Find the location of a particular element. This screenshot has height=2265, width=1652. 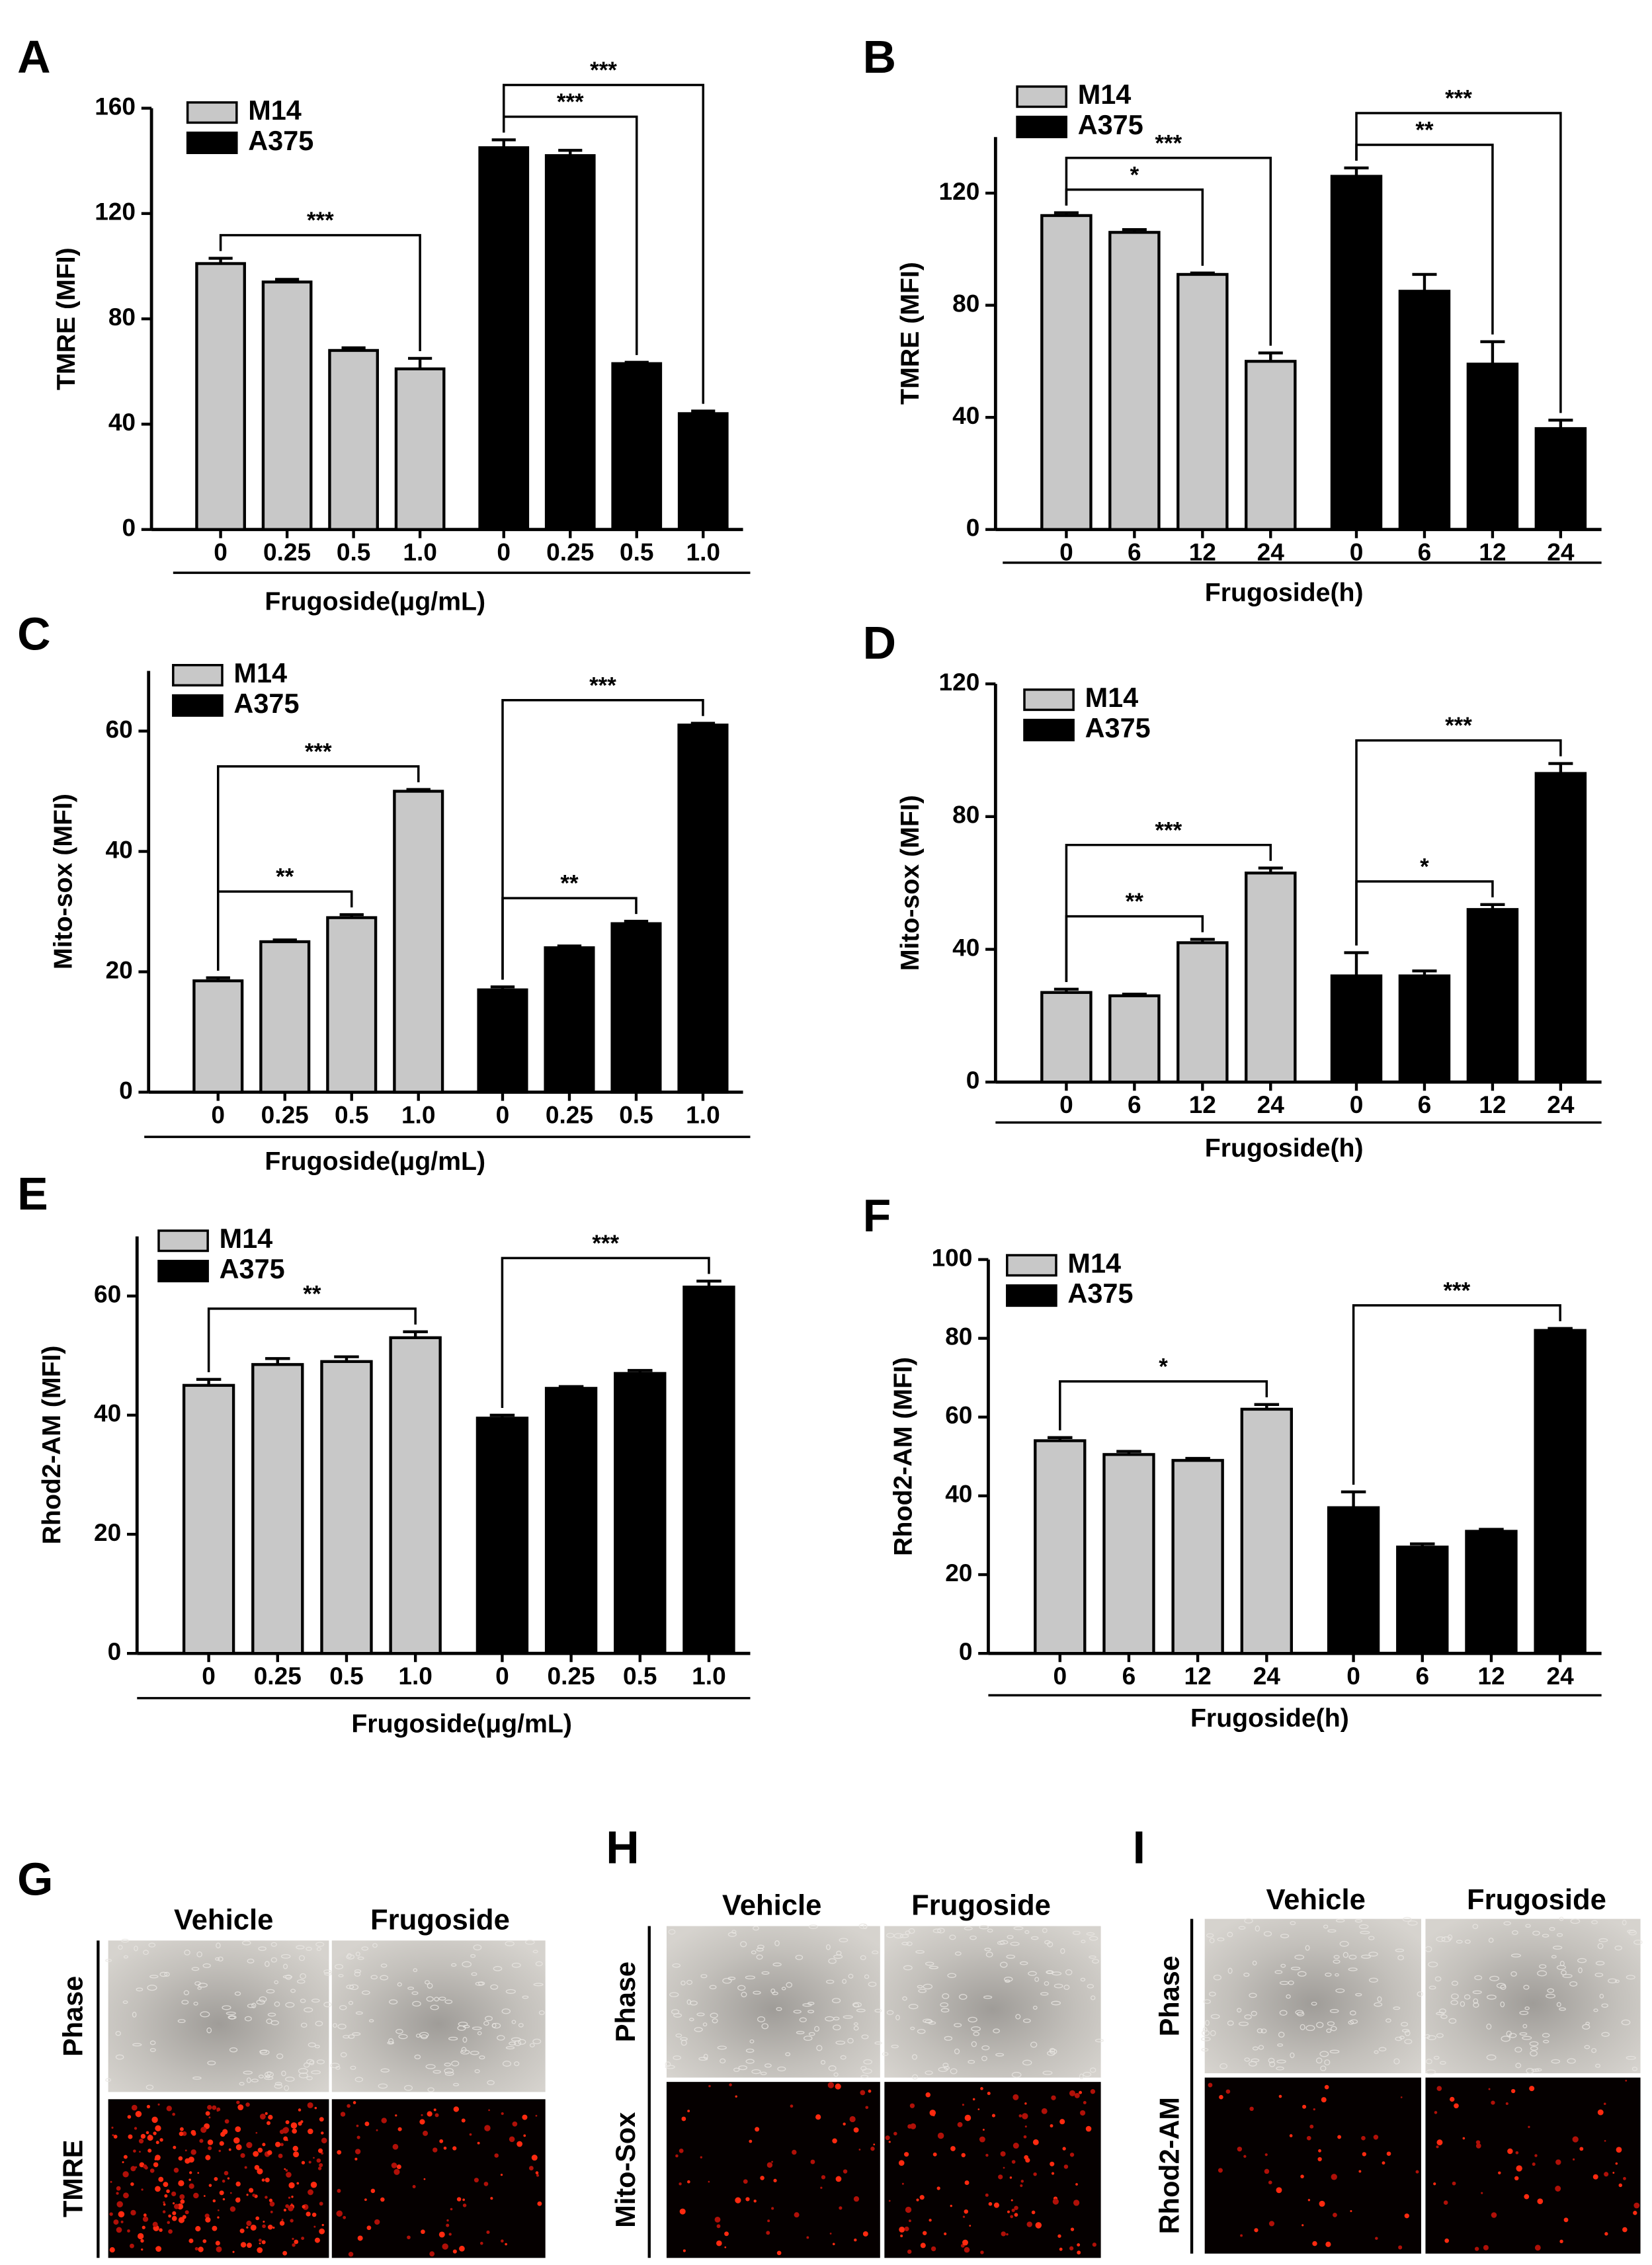

x-tick-label: 0 is located at coordinates (1357, 1104).